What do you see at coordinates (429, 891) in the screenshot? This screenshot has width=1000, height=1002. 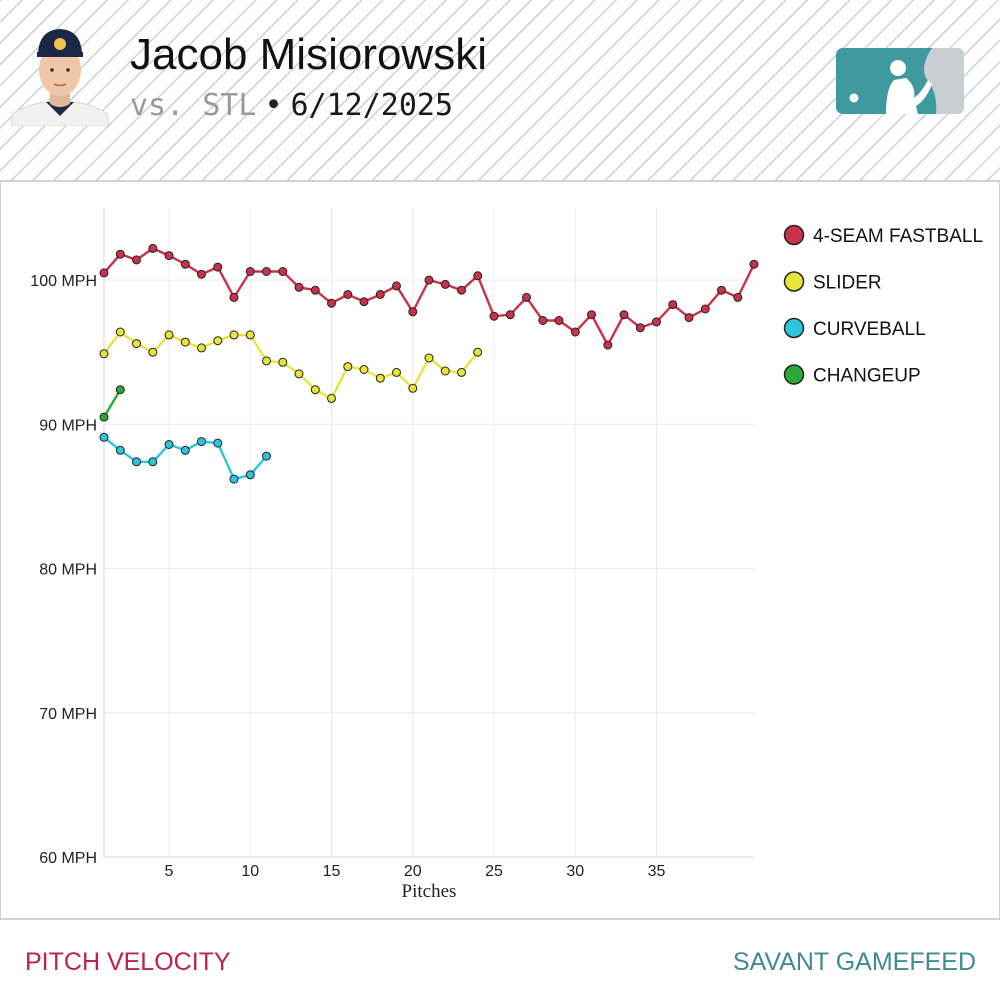 I see `x-axis-title: Pitches` at bounding box center [429, 891].